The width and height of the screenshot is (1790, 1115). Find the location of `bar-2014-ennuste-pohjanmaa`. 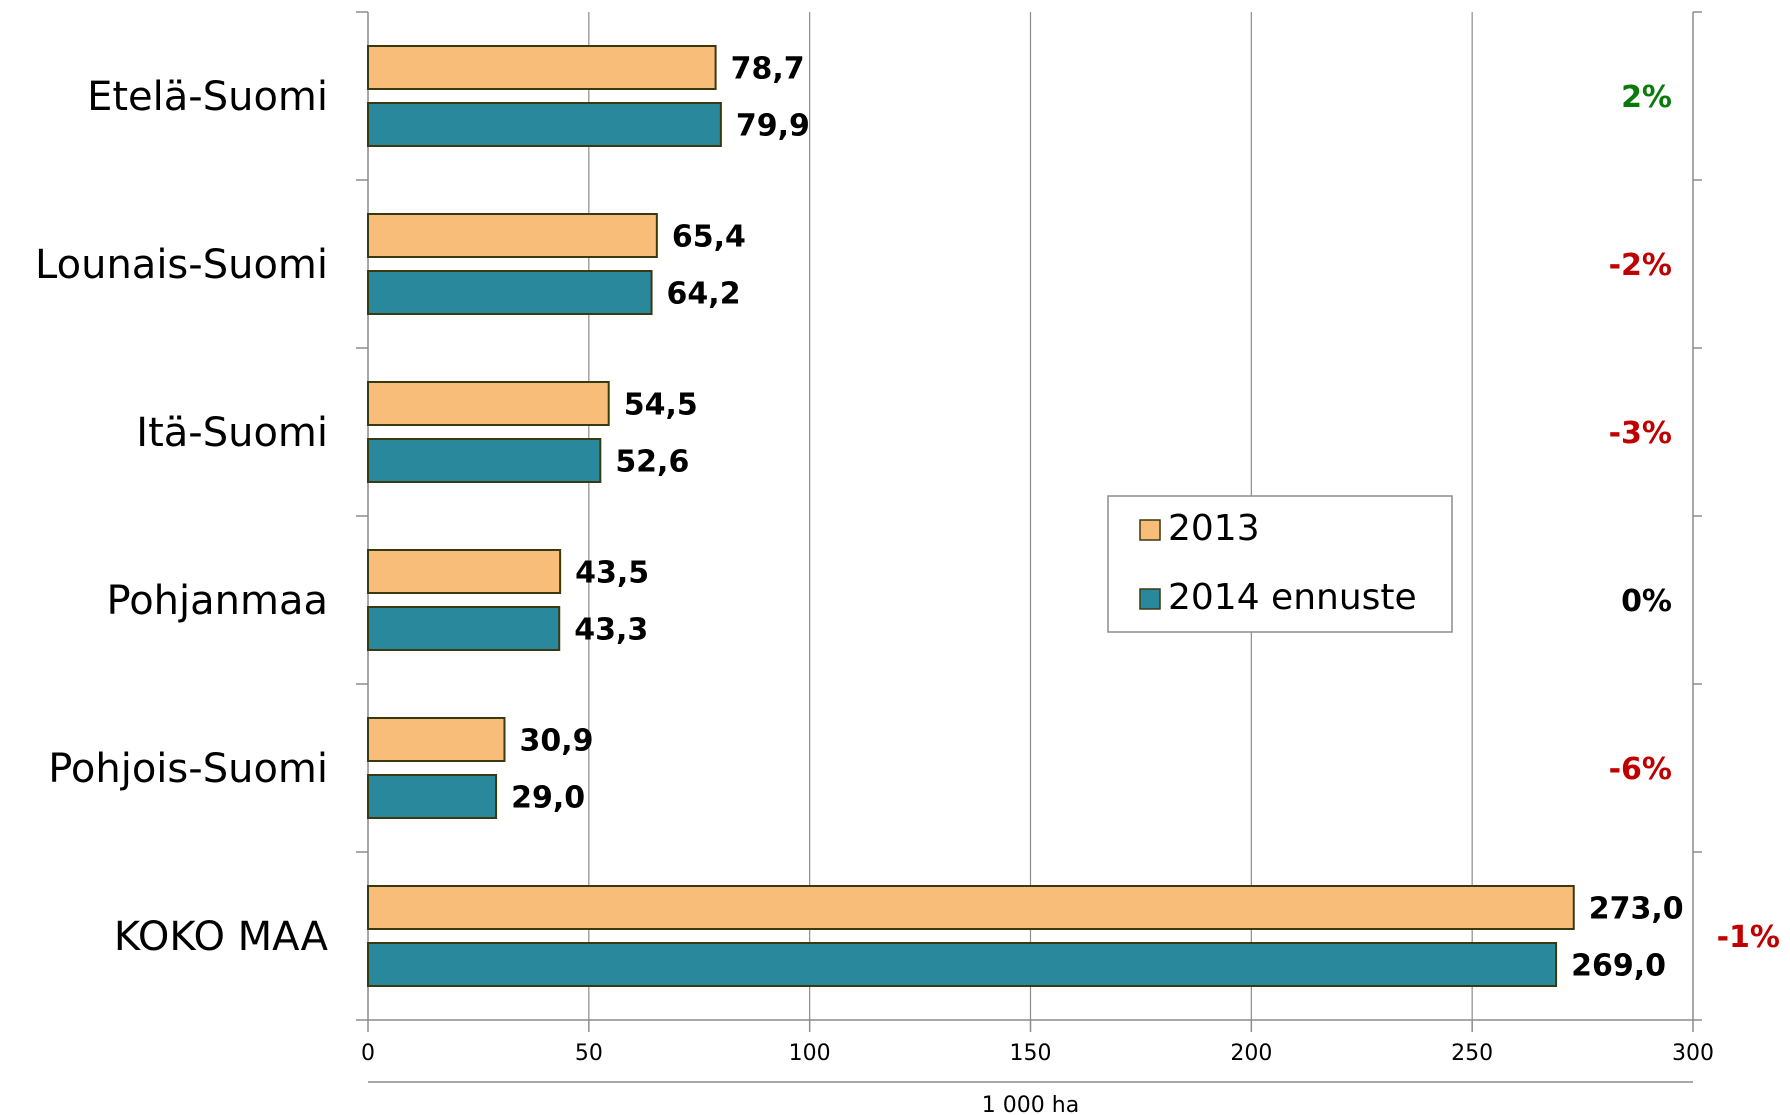

bar-2014-ennuste-pohjanmaa is located at coordinates (464, 628).